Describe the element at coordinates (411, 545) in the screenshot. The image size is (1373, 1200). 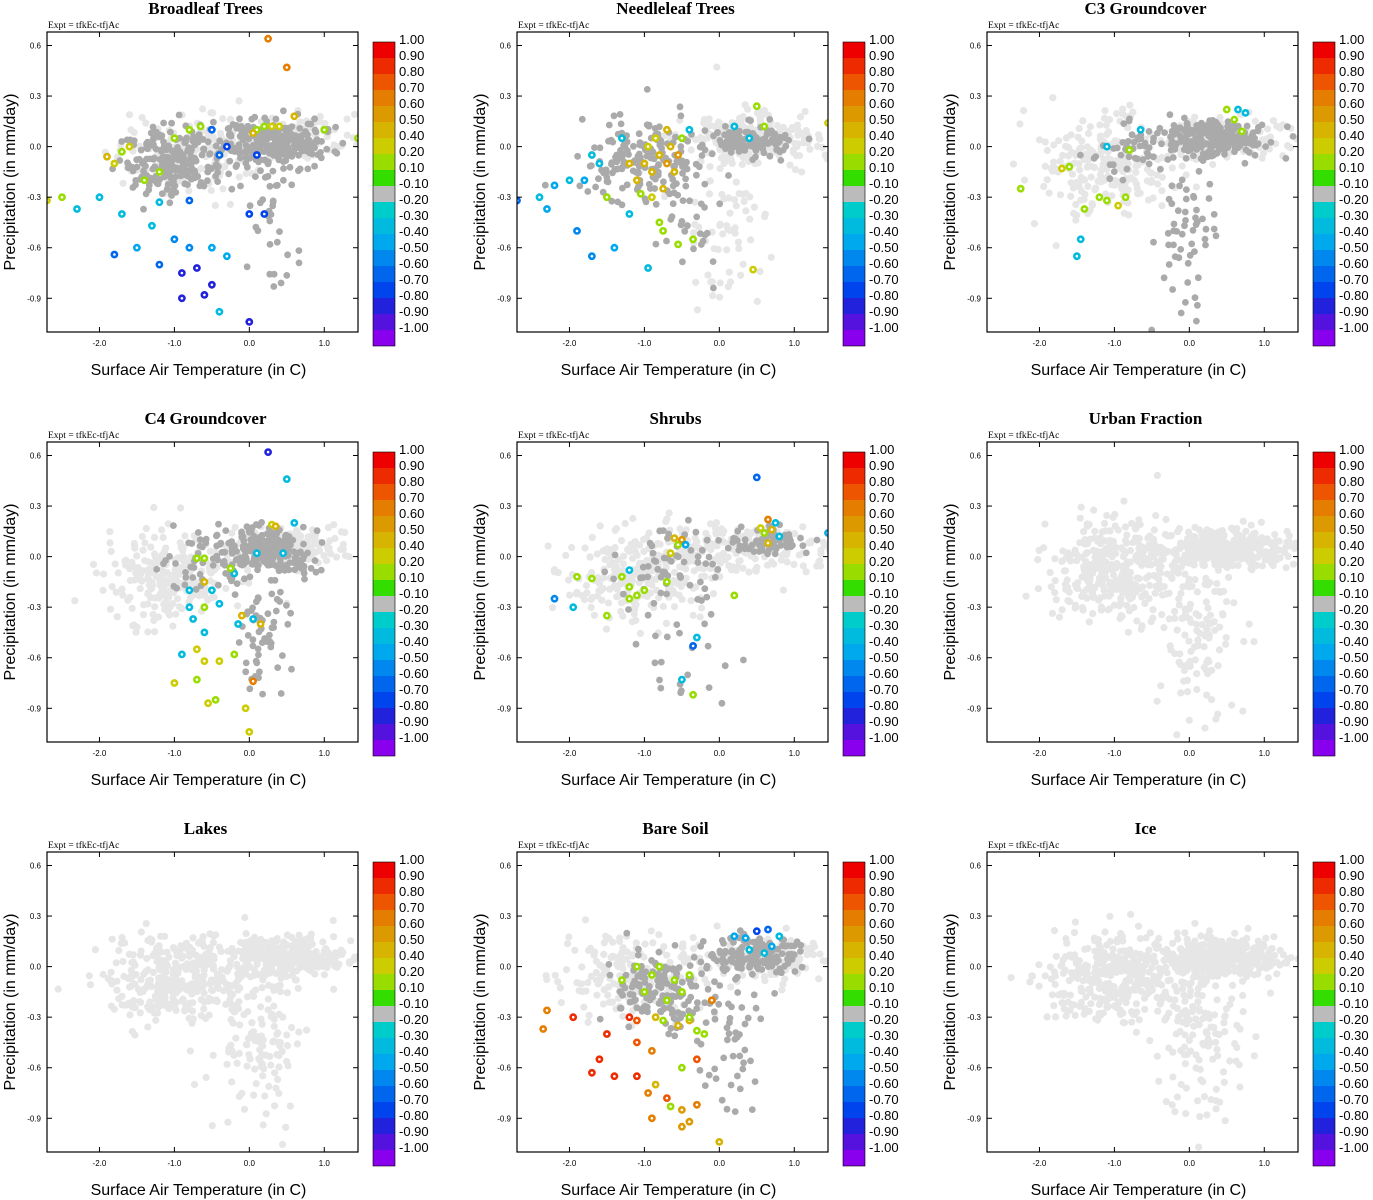
I see `colorbar-label: 0.40` at that location.